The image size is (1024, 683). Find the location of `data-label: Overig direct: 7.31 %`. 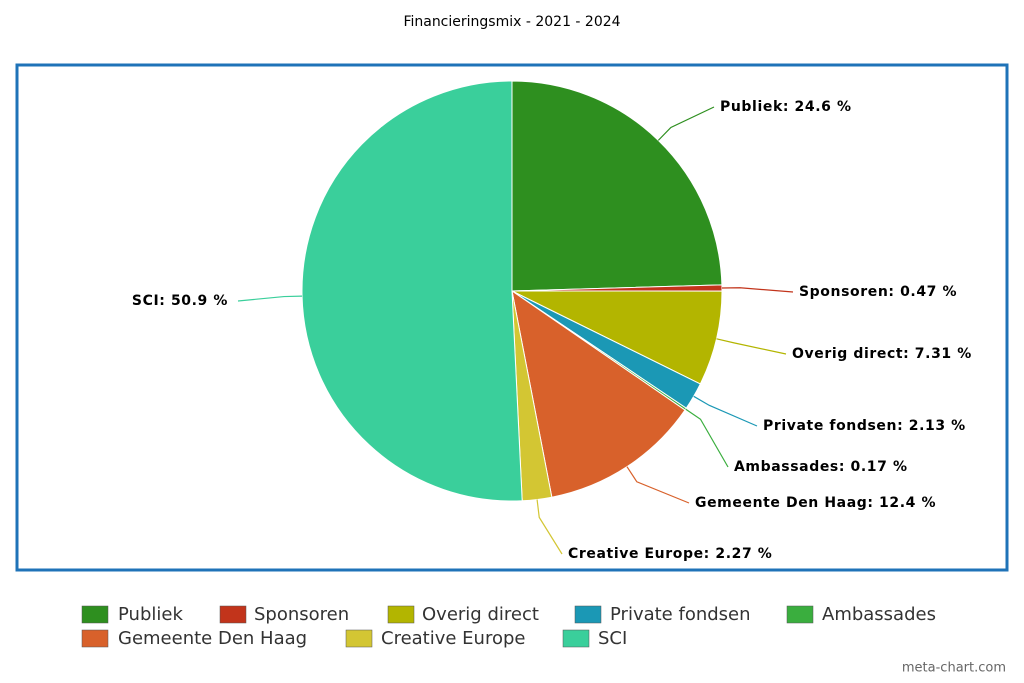

data-label: Overig direct: 7.31 % is located at coordinates (882, 354).